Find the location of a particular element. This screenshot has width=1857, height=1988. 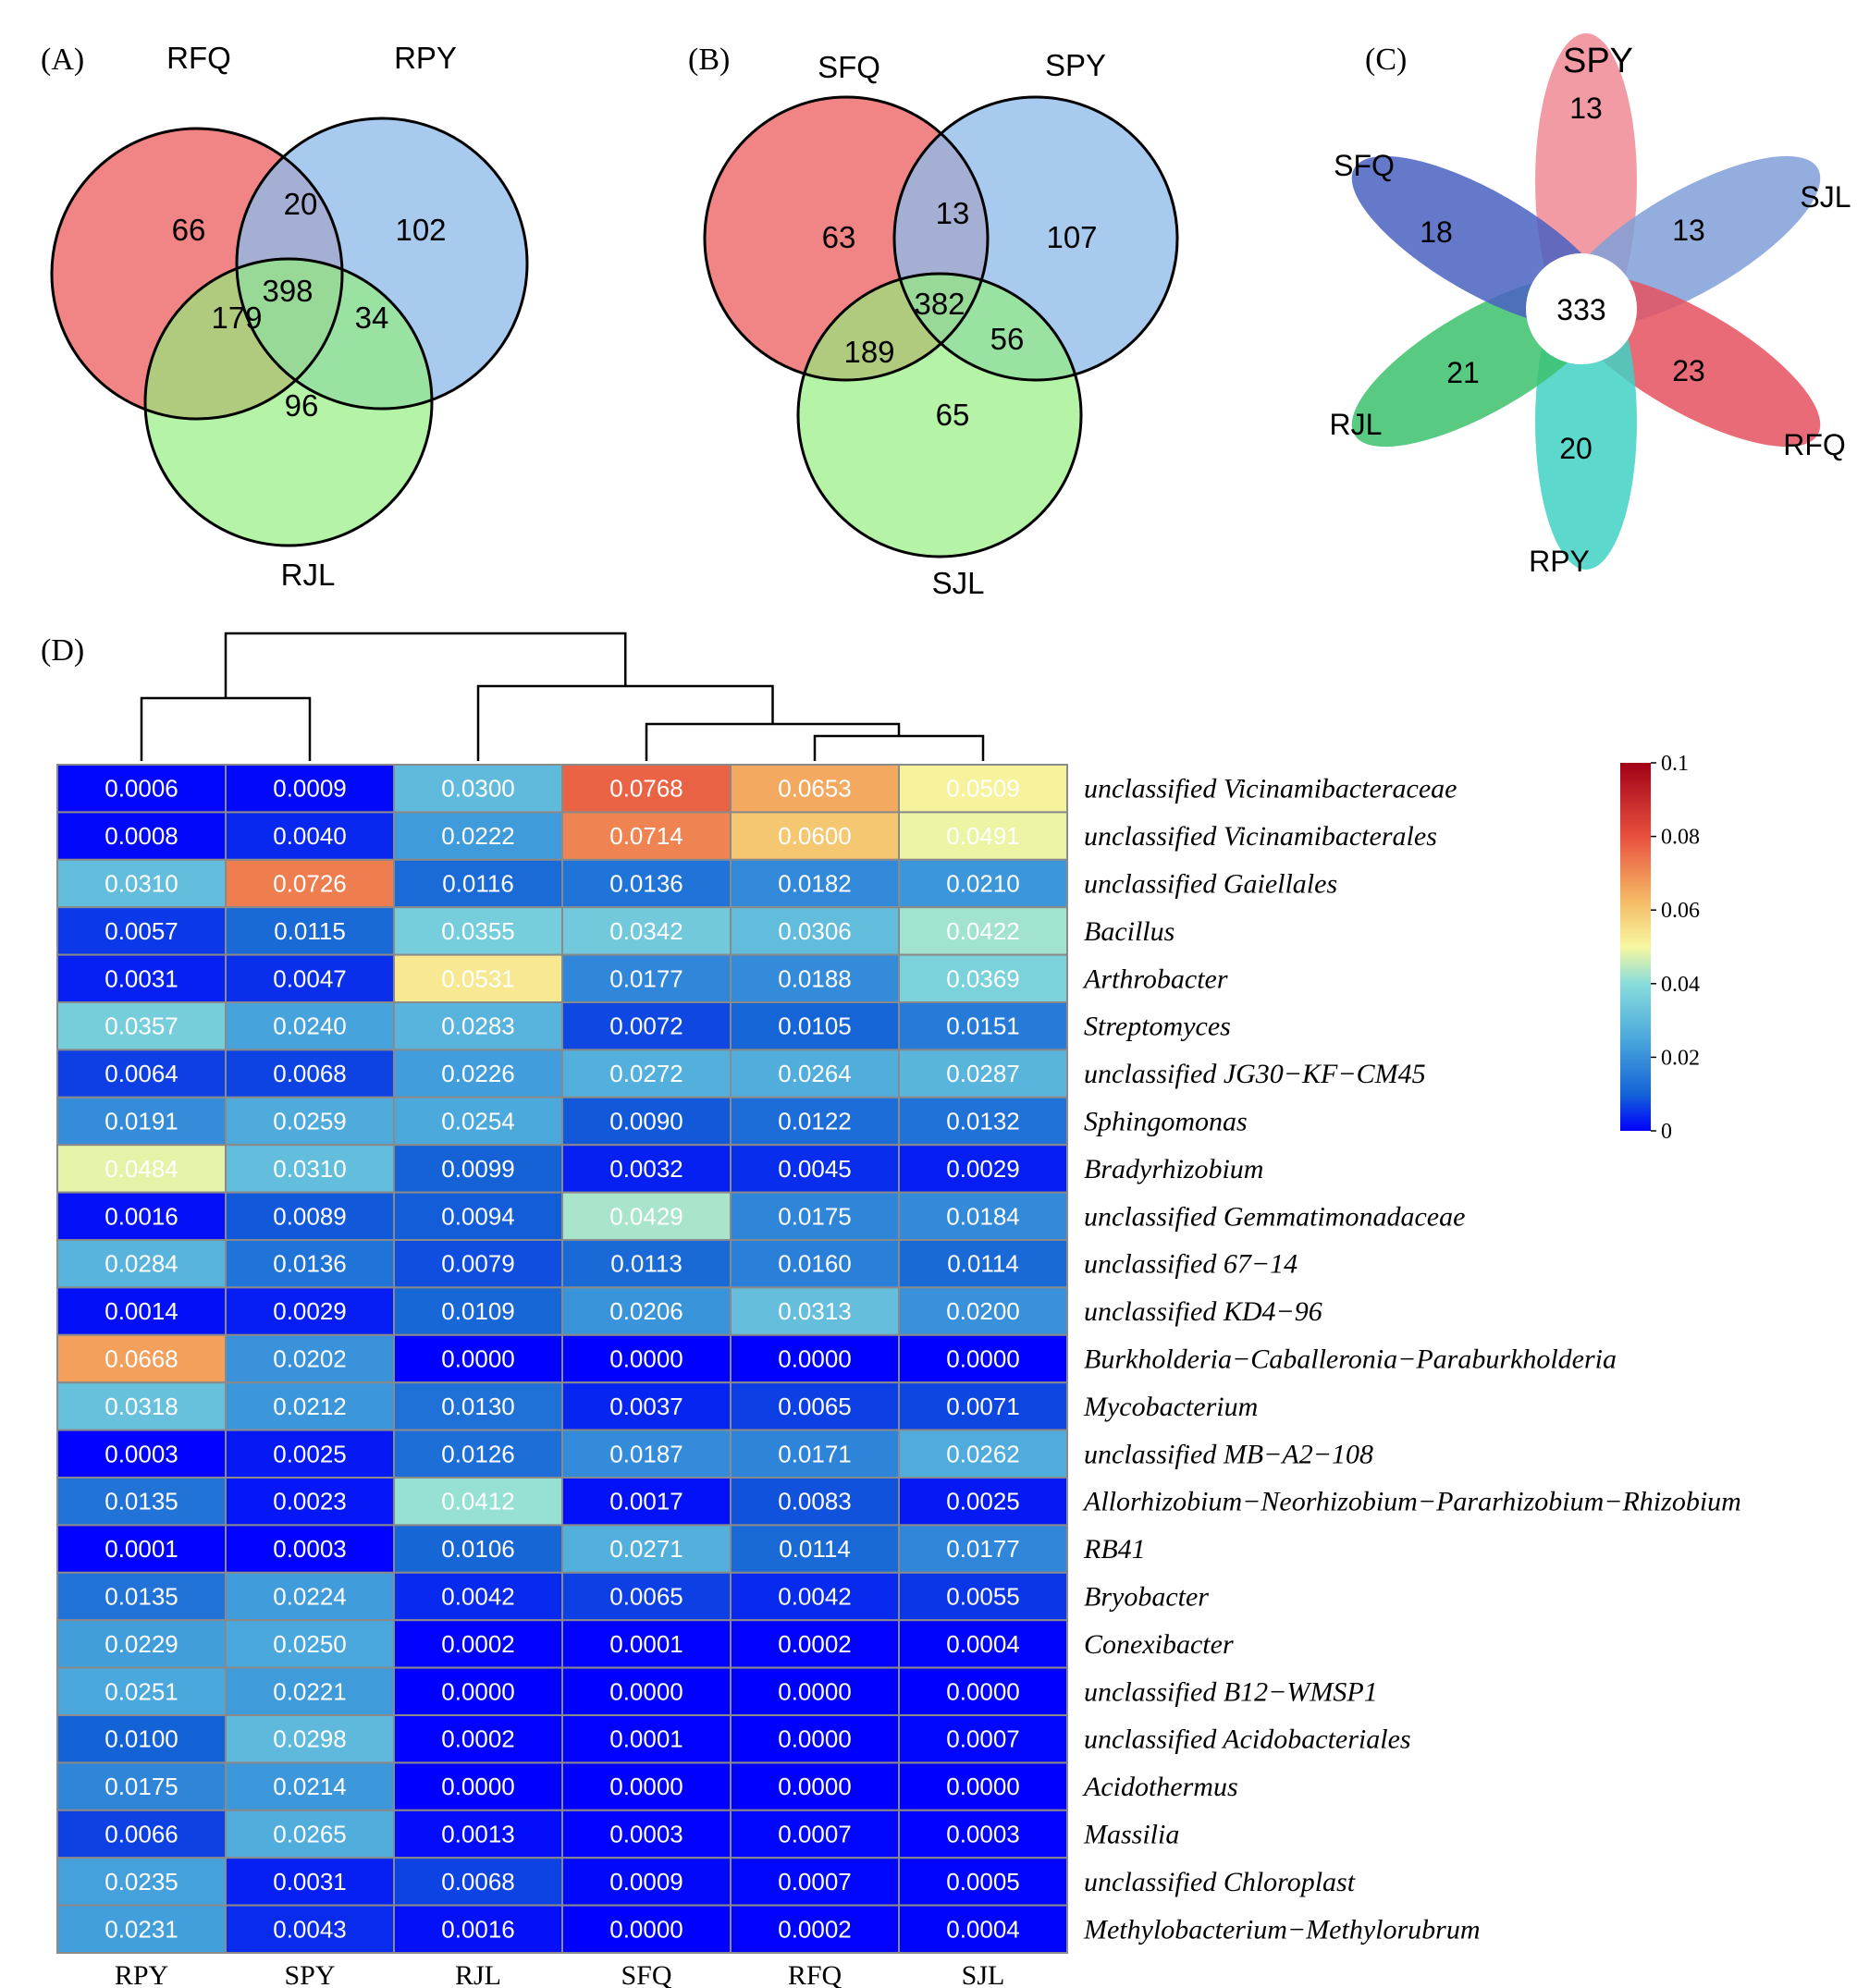

heatmap-cell-value: 0.0008 is located at coordinates (141, 836).